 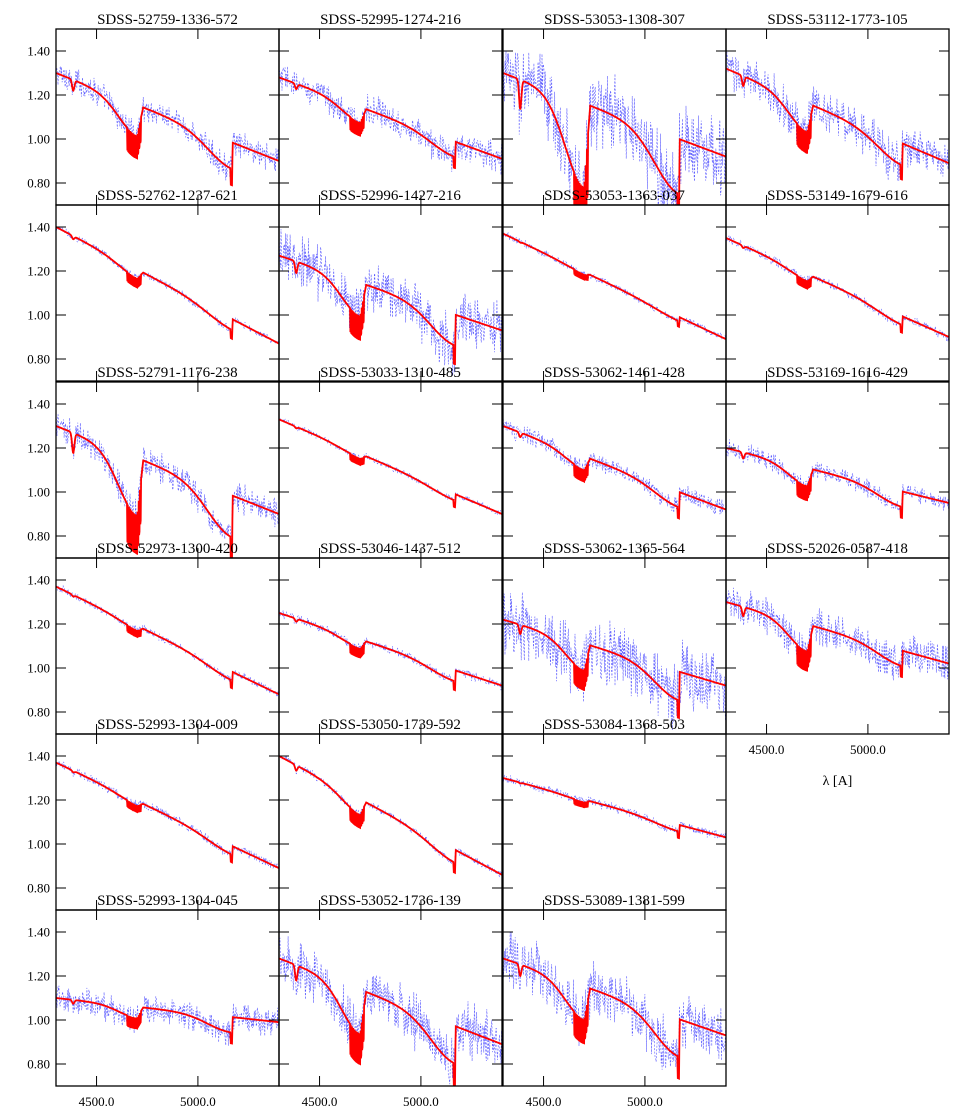 I want to click on spectrum-panel: SDSS-53062-1365-564, so click(x=614, y=638).